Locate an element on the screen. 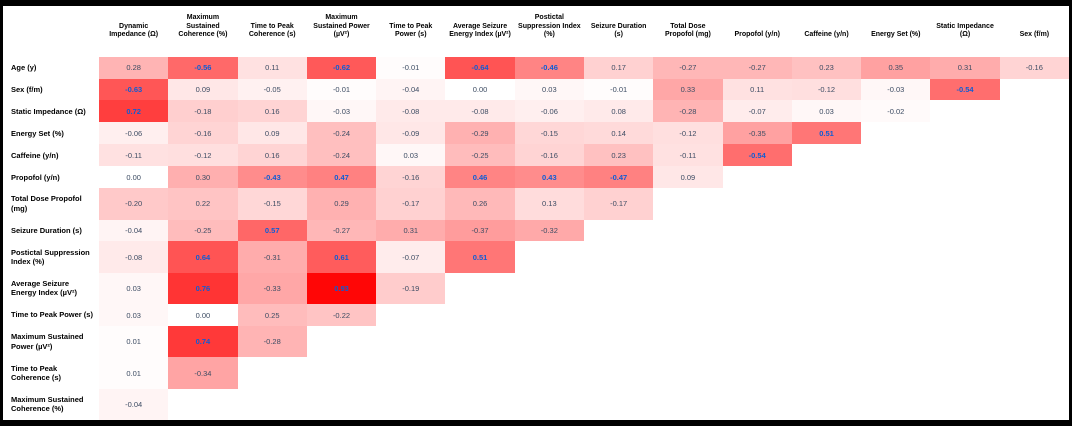  heatmap-cell: 0.74 is located at coordinates (203, 342).